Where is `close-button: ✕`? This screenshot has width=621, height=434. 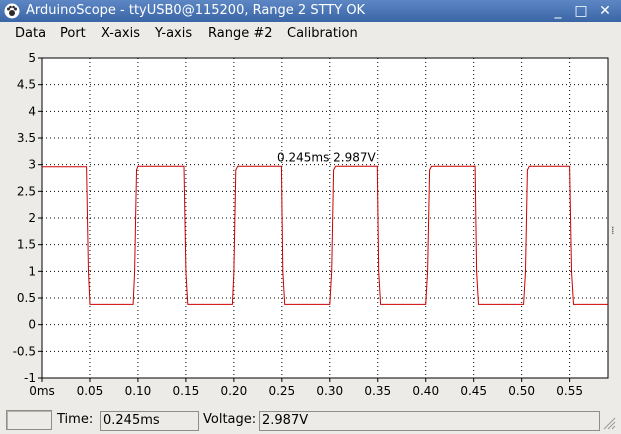 close-button: ✕ is located at coordinates (605, 11).